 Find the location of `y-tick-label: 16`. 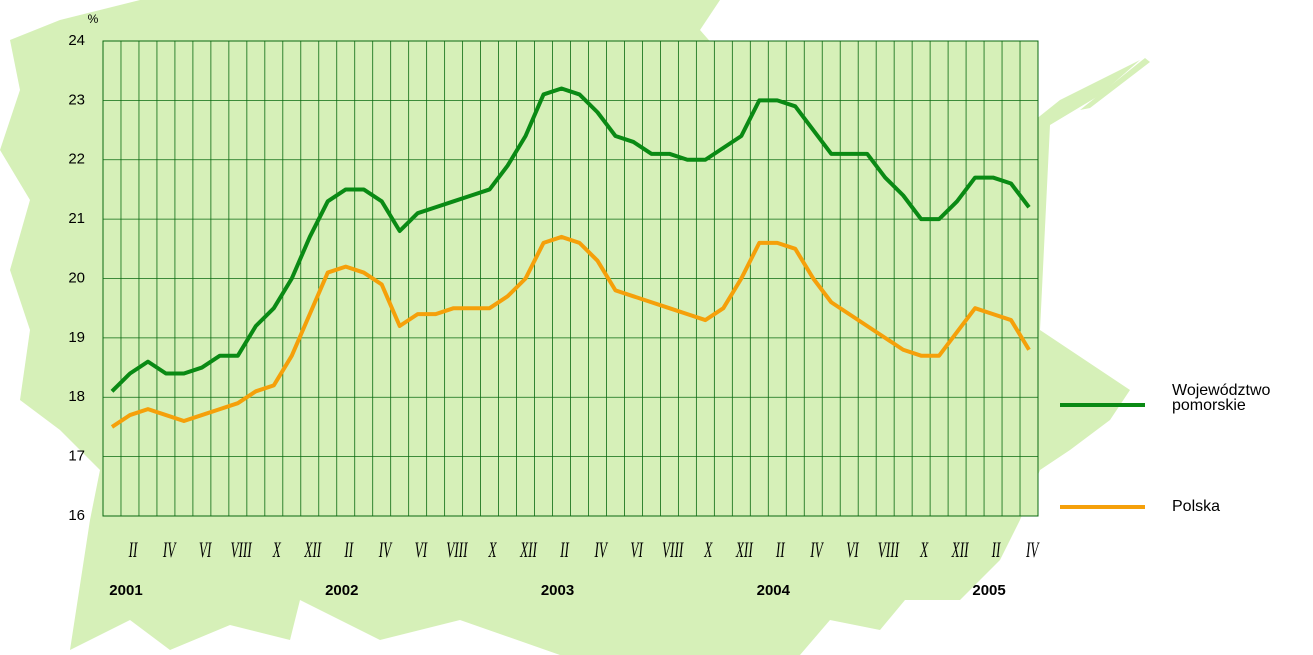

y-tick-label: 16 is located at coordinates (76, 515).